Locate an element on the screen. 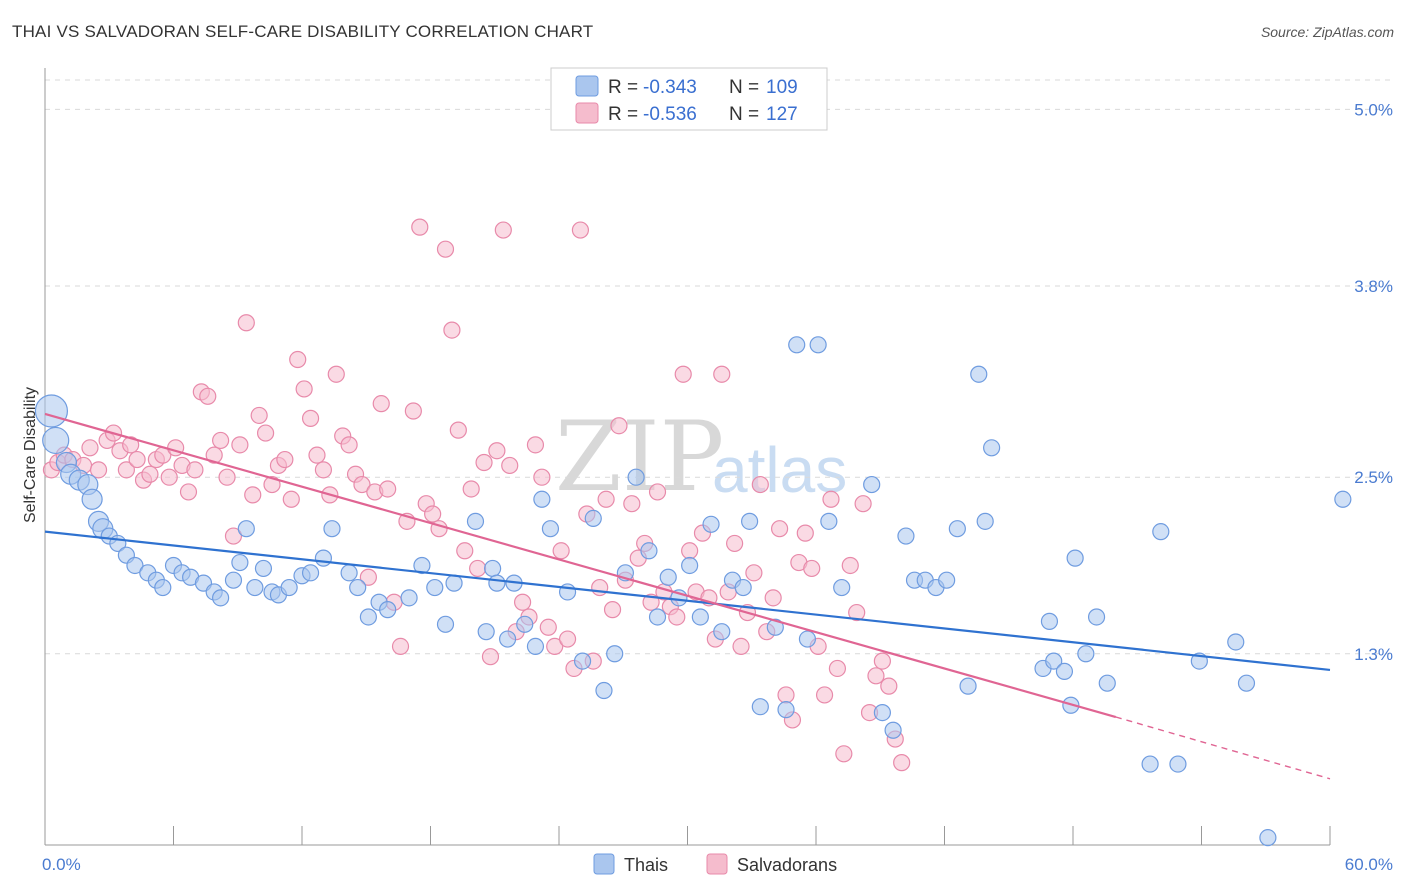  legend-r-label-thais: R = is located at coordinates (623, 87).